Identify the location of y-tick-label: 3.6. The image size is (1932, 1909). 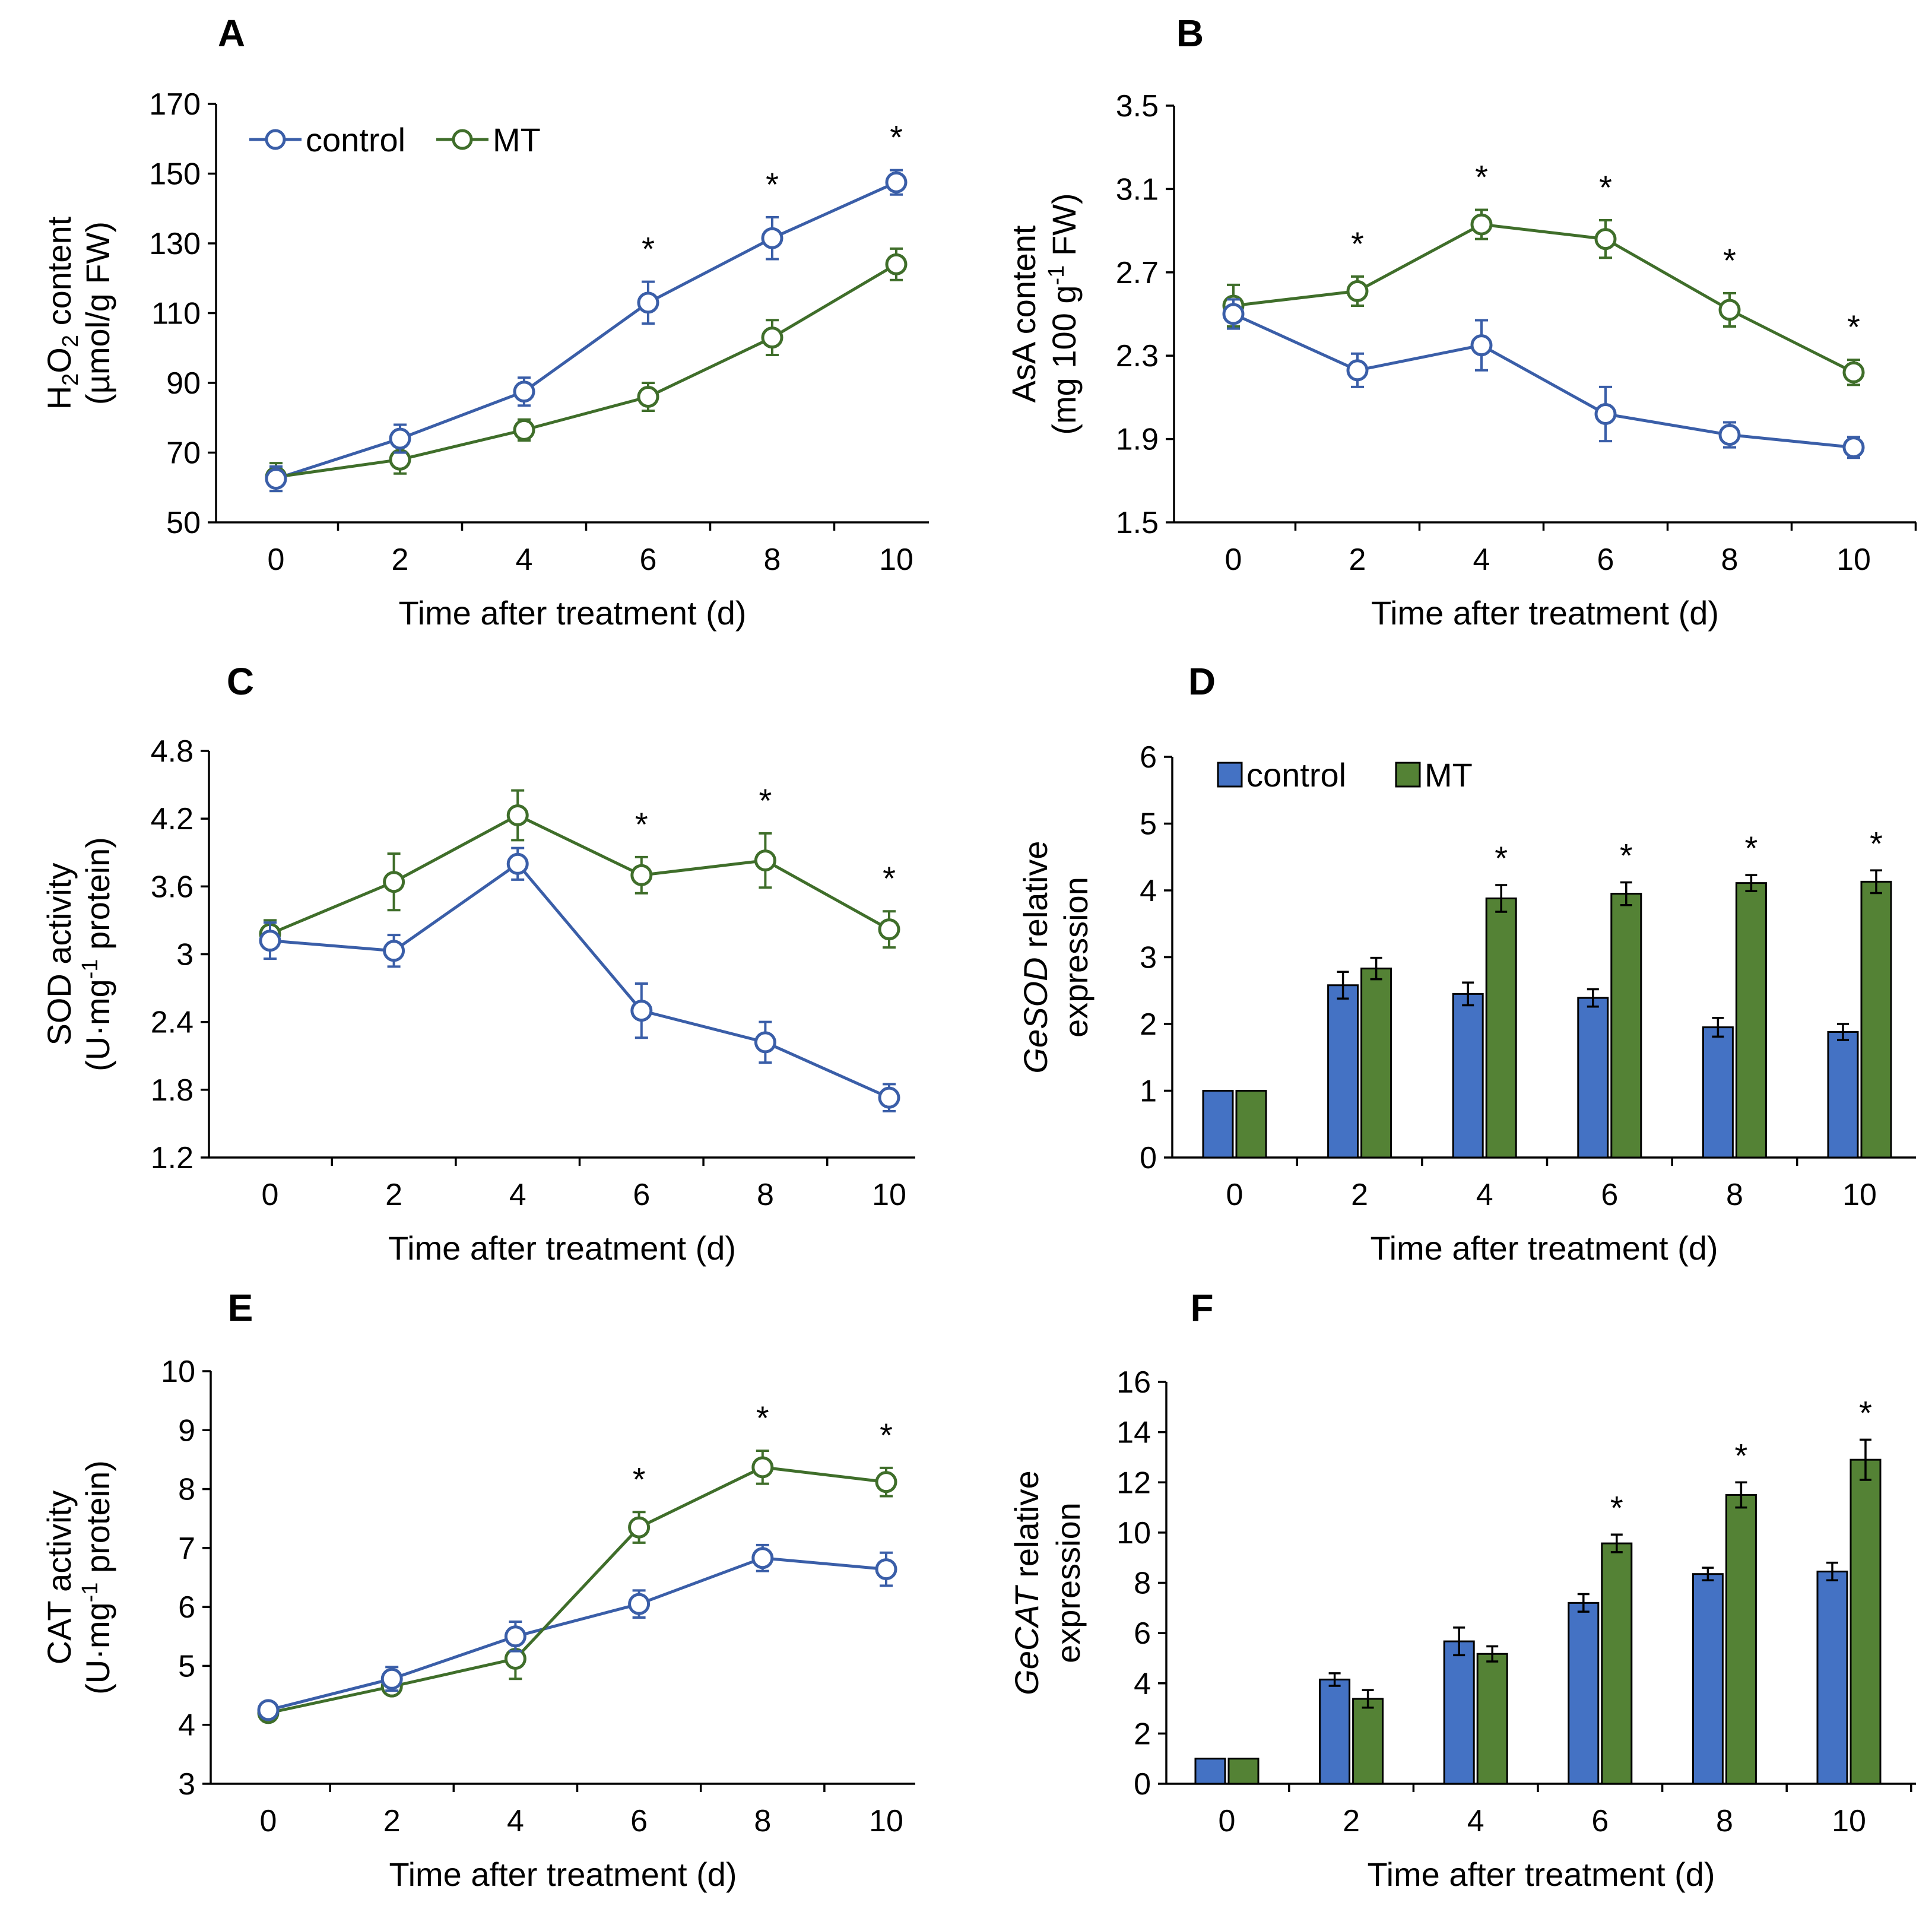
(172, 887).